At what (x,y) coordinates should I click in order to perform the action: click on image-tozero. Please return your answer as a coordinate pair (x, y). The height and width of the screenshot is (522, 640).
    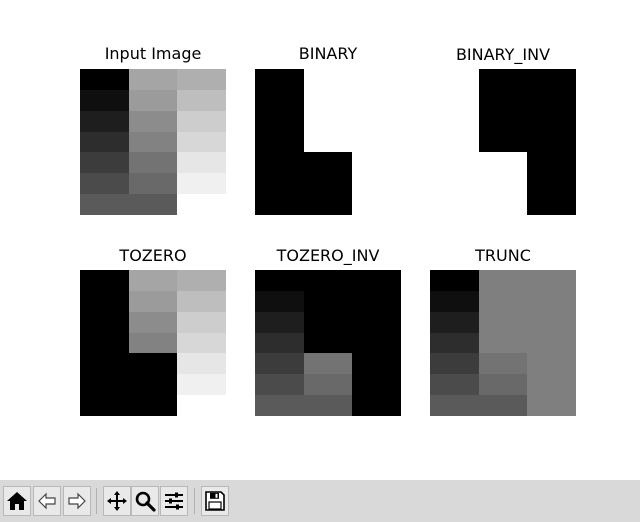
    Looking at the image, I should click on (153, 343).